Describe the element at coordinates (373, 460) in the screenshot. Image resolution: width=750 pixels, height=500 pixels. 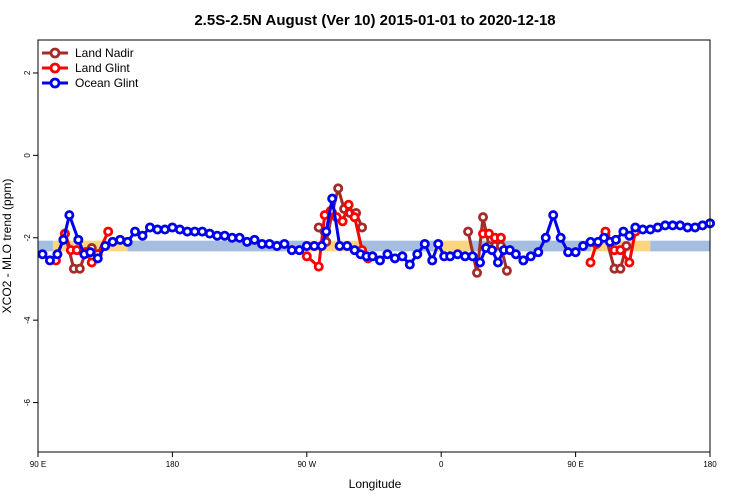
I see `x-axis: 90 E 180 90 W 0 90 E 180` at that location.